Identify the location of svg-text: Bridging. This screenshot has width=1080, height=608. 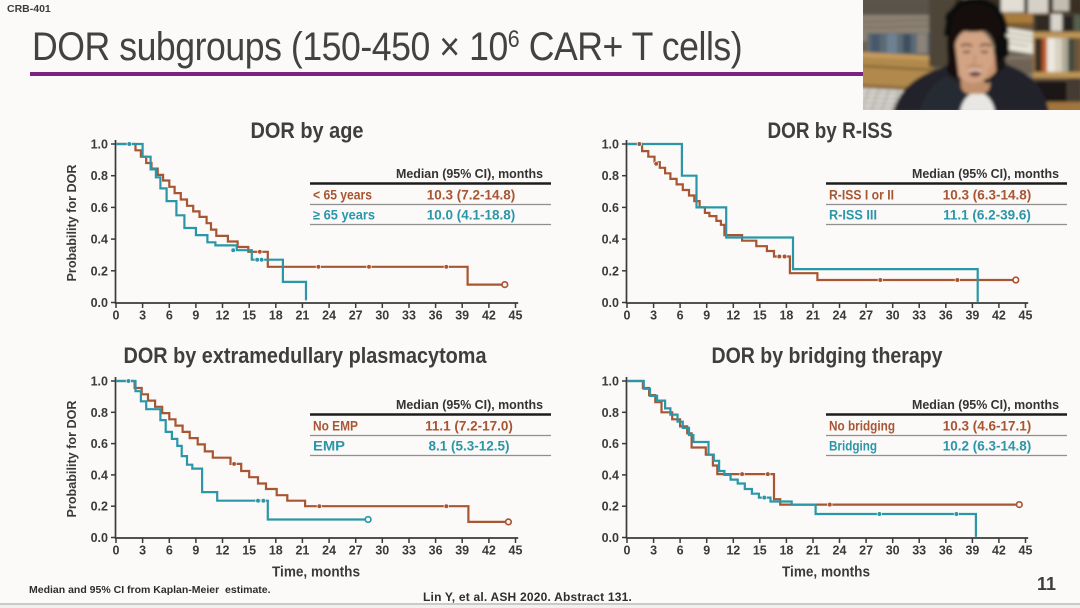
(853, 446).